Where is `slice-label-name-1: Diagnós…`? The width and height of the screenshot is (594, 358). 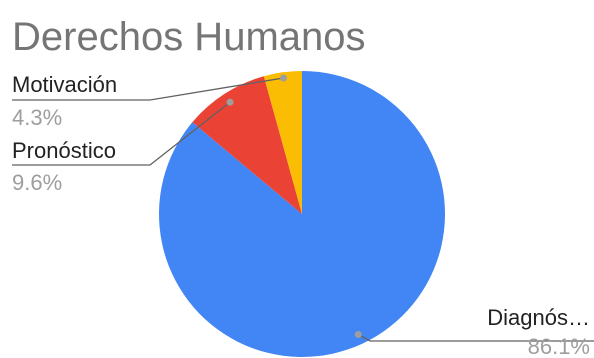
slice-label-name-1: Diagnós… is located at coordinates (538, 317).